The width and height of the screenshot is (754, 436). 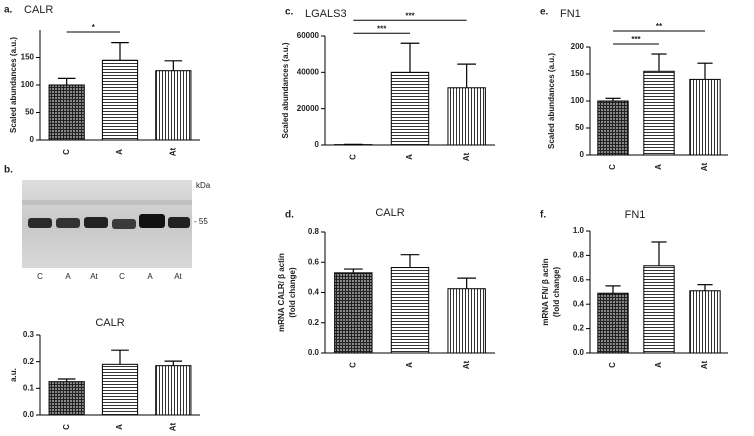 What do you see at coordinates (13, 375) in the screenshot?
I see `y-axis-label: a.u.` at bounding box center [13, 375].